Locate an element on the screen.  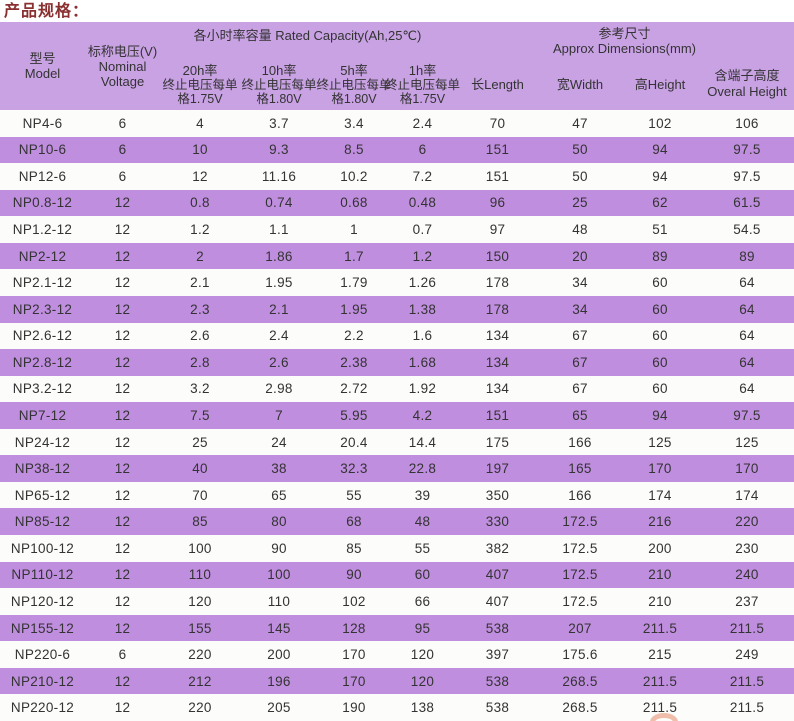
model-cell: NP24-12 is located at coordinates (42, 442).